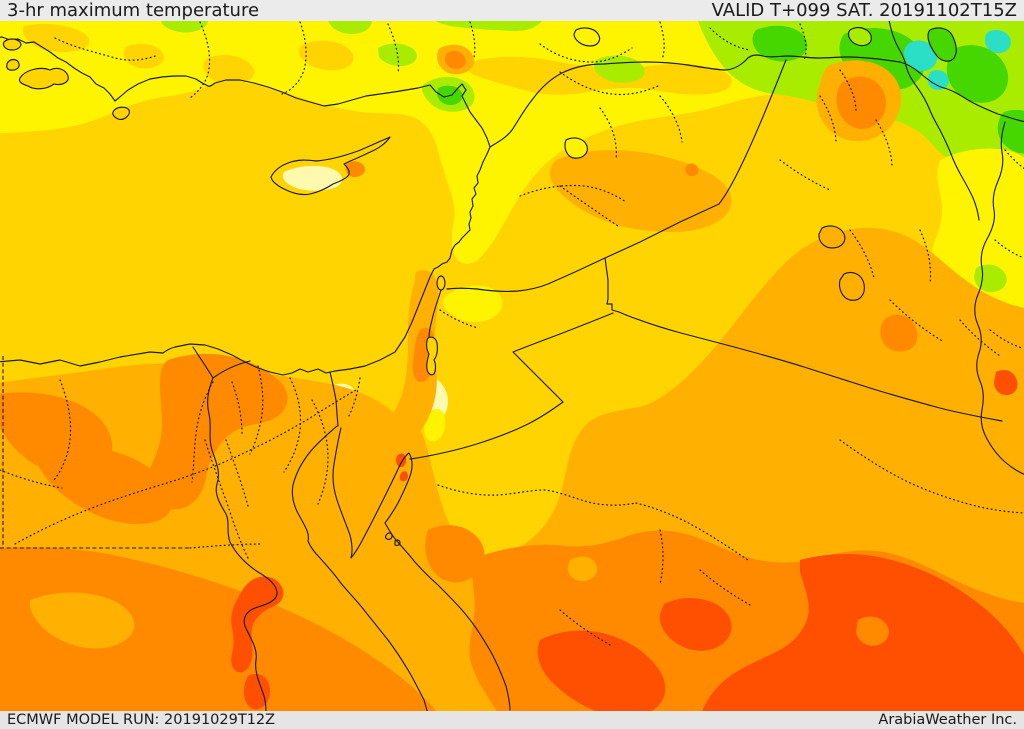 The image size is (1024, 729). What do you see at coordinates (360, 568) in the screenshot?
I see `gulf-of-suez-west-shore` at bounding box center [360, 568].